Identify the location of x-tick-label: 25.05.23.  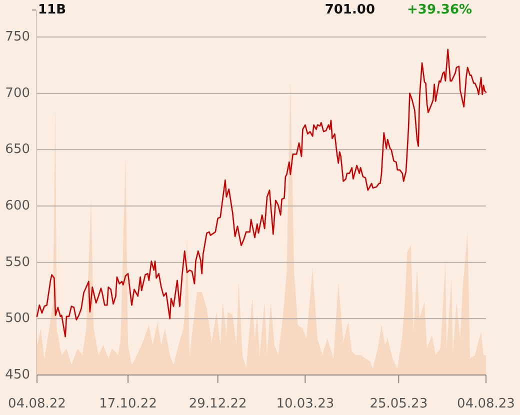
(399, 404).